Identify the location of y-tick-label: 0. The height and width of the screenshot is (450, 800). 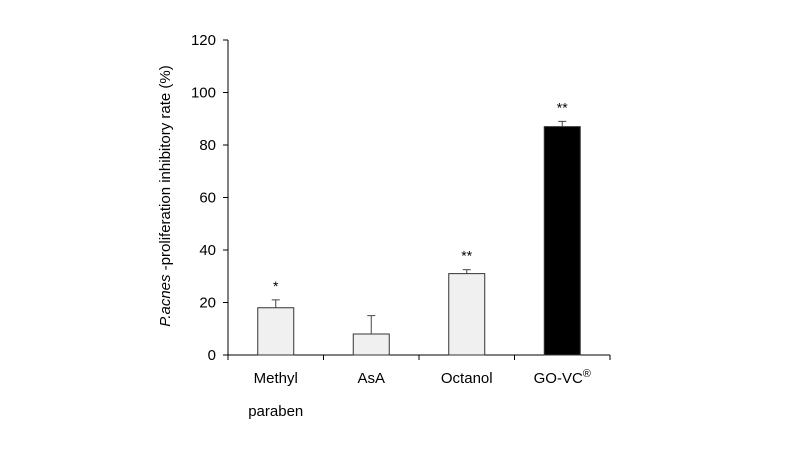
(212, 355).